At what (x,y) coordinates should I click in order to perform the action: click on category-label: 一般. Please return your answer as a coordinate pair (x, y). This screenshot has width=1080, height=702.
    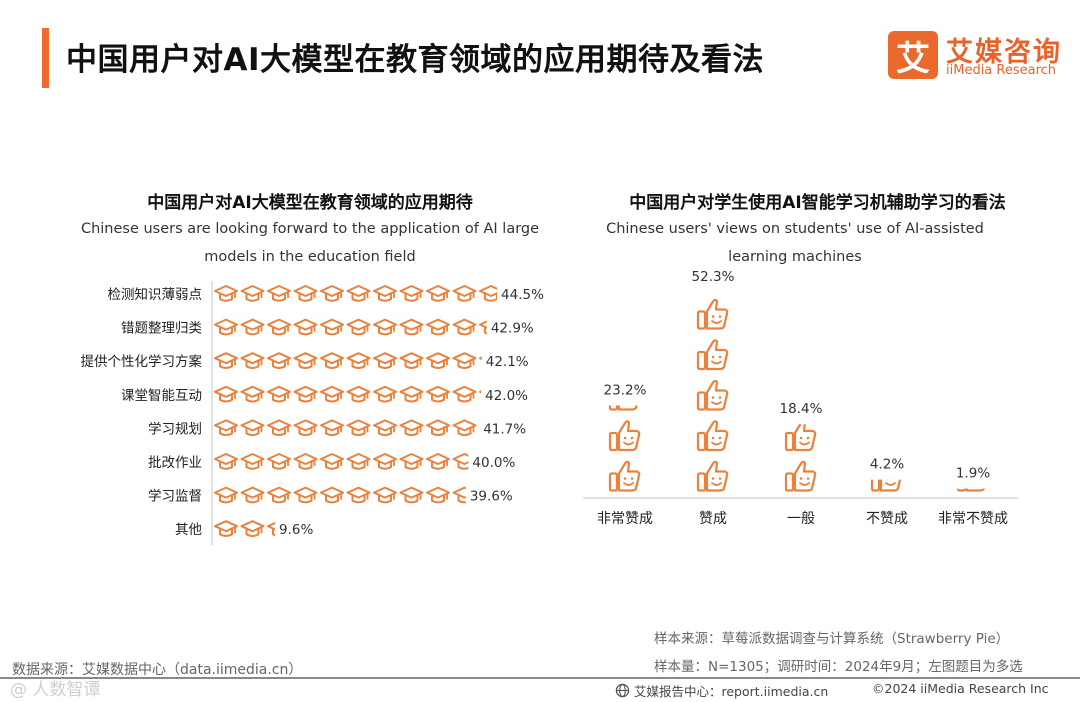
    Looking at the image, I should click on (801, 519).